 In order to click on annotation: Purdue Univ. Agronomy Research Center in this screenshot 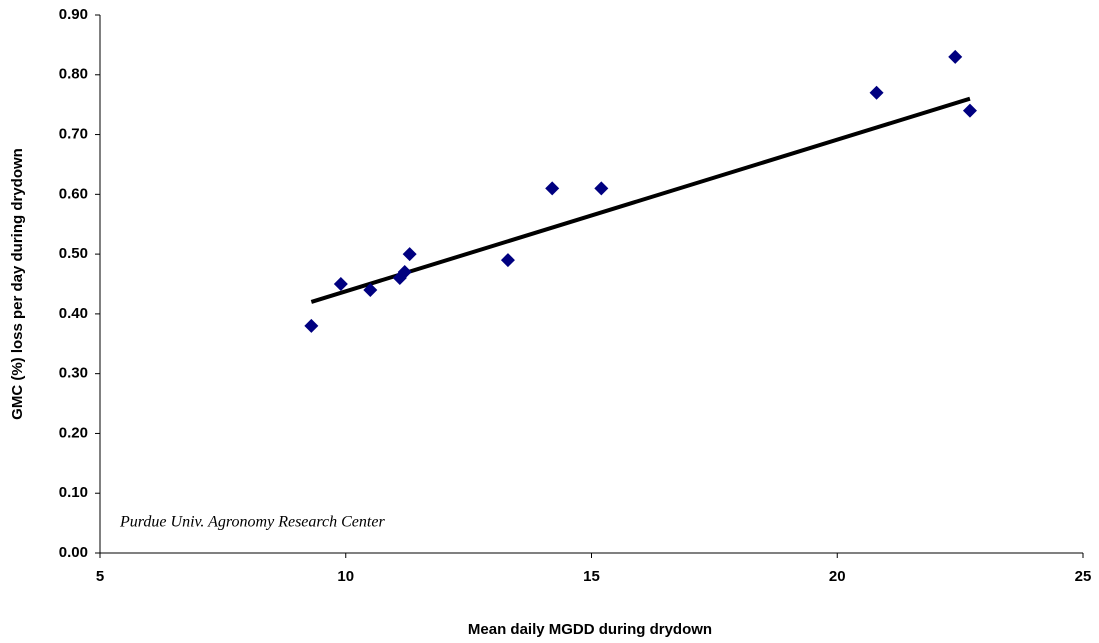, I will do `click(252, 522)`.